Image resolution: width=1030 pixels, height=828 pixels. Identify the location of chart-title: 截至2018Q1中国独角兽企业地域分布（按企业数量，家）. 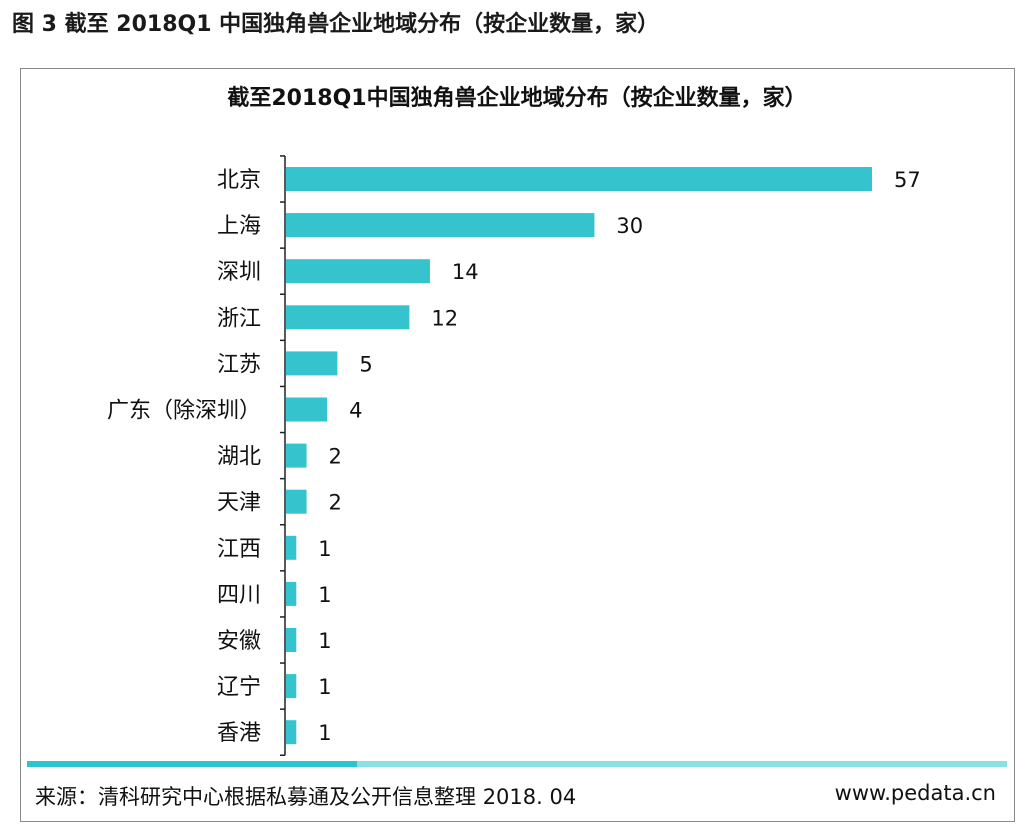
(516, 98).